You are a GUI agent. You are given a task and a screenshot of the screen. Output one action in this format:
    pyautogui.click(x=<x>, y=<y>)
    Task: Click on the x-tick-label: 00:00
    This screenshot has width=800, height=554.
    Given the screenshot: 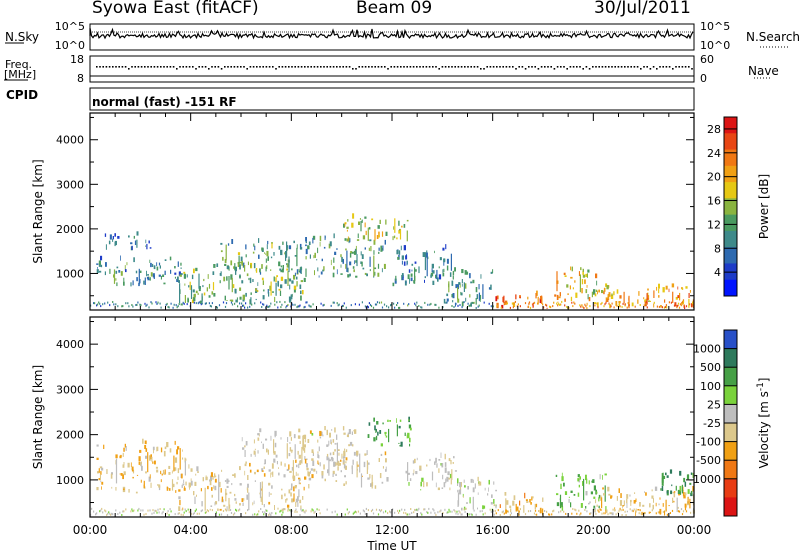 What is the action you would take?
    pyautogui.click(x=90, y=530)
    